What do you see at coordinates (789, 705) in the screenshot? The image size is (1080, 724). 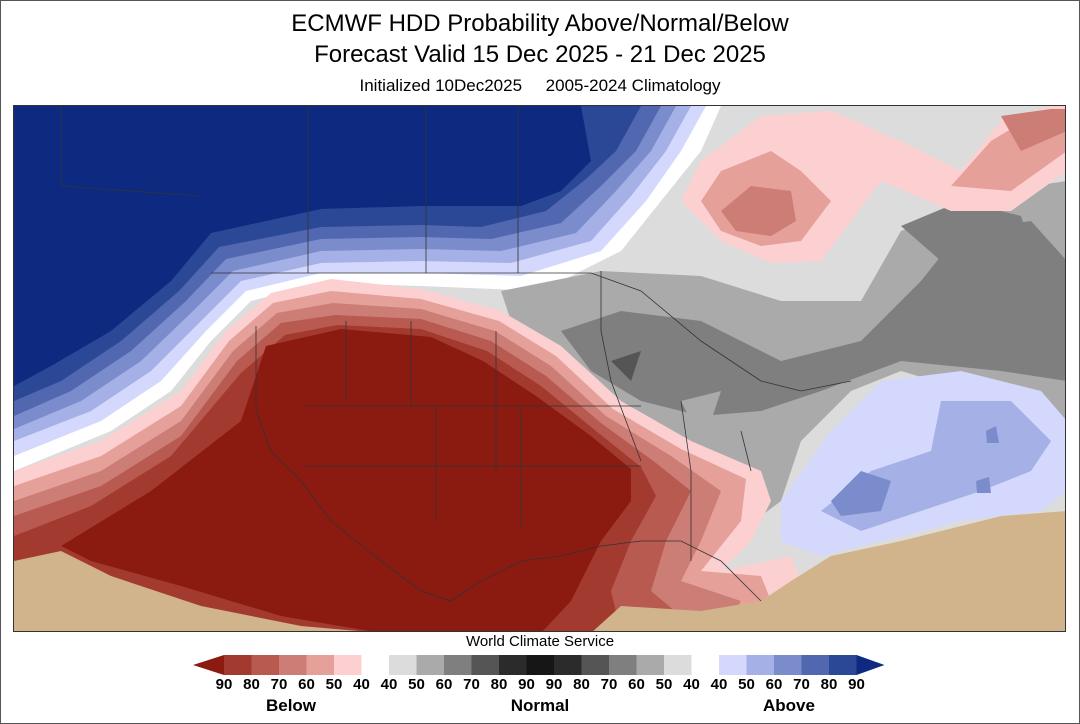 I see `category-above: Above` at bounding box center [789, 705].